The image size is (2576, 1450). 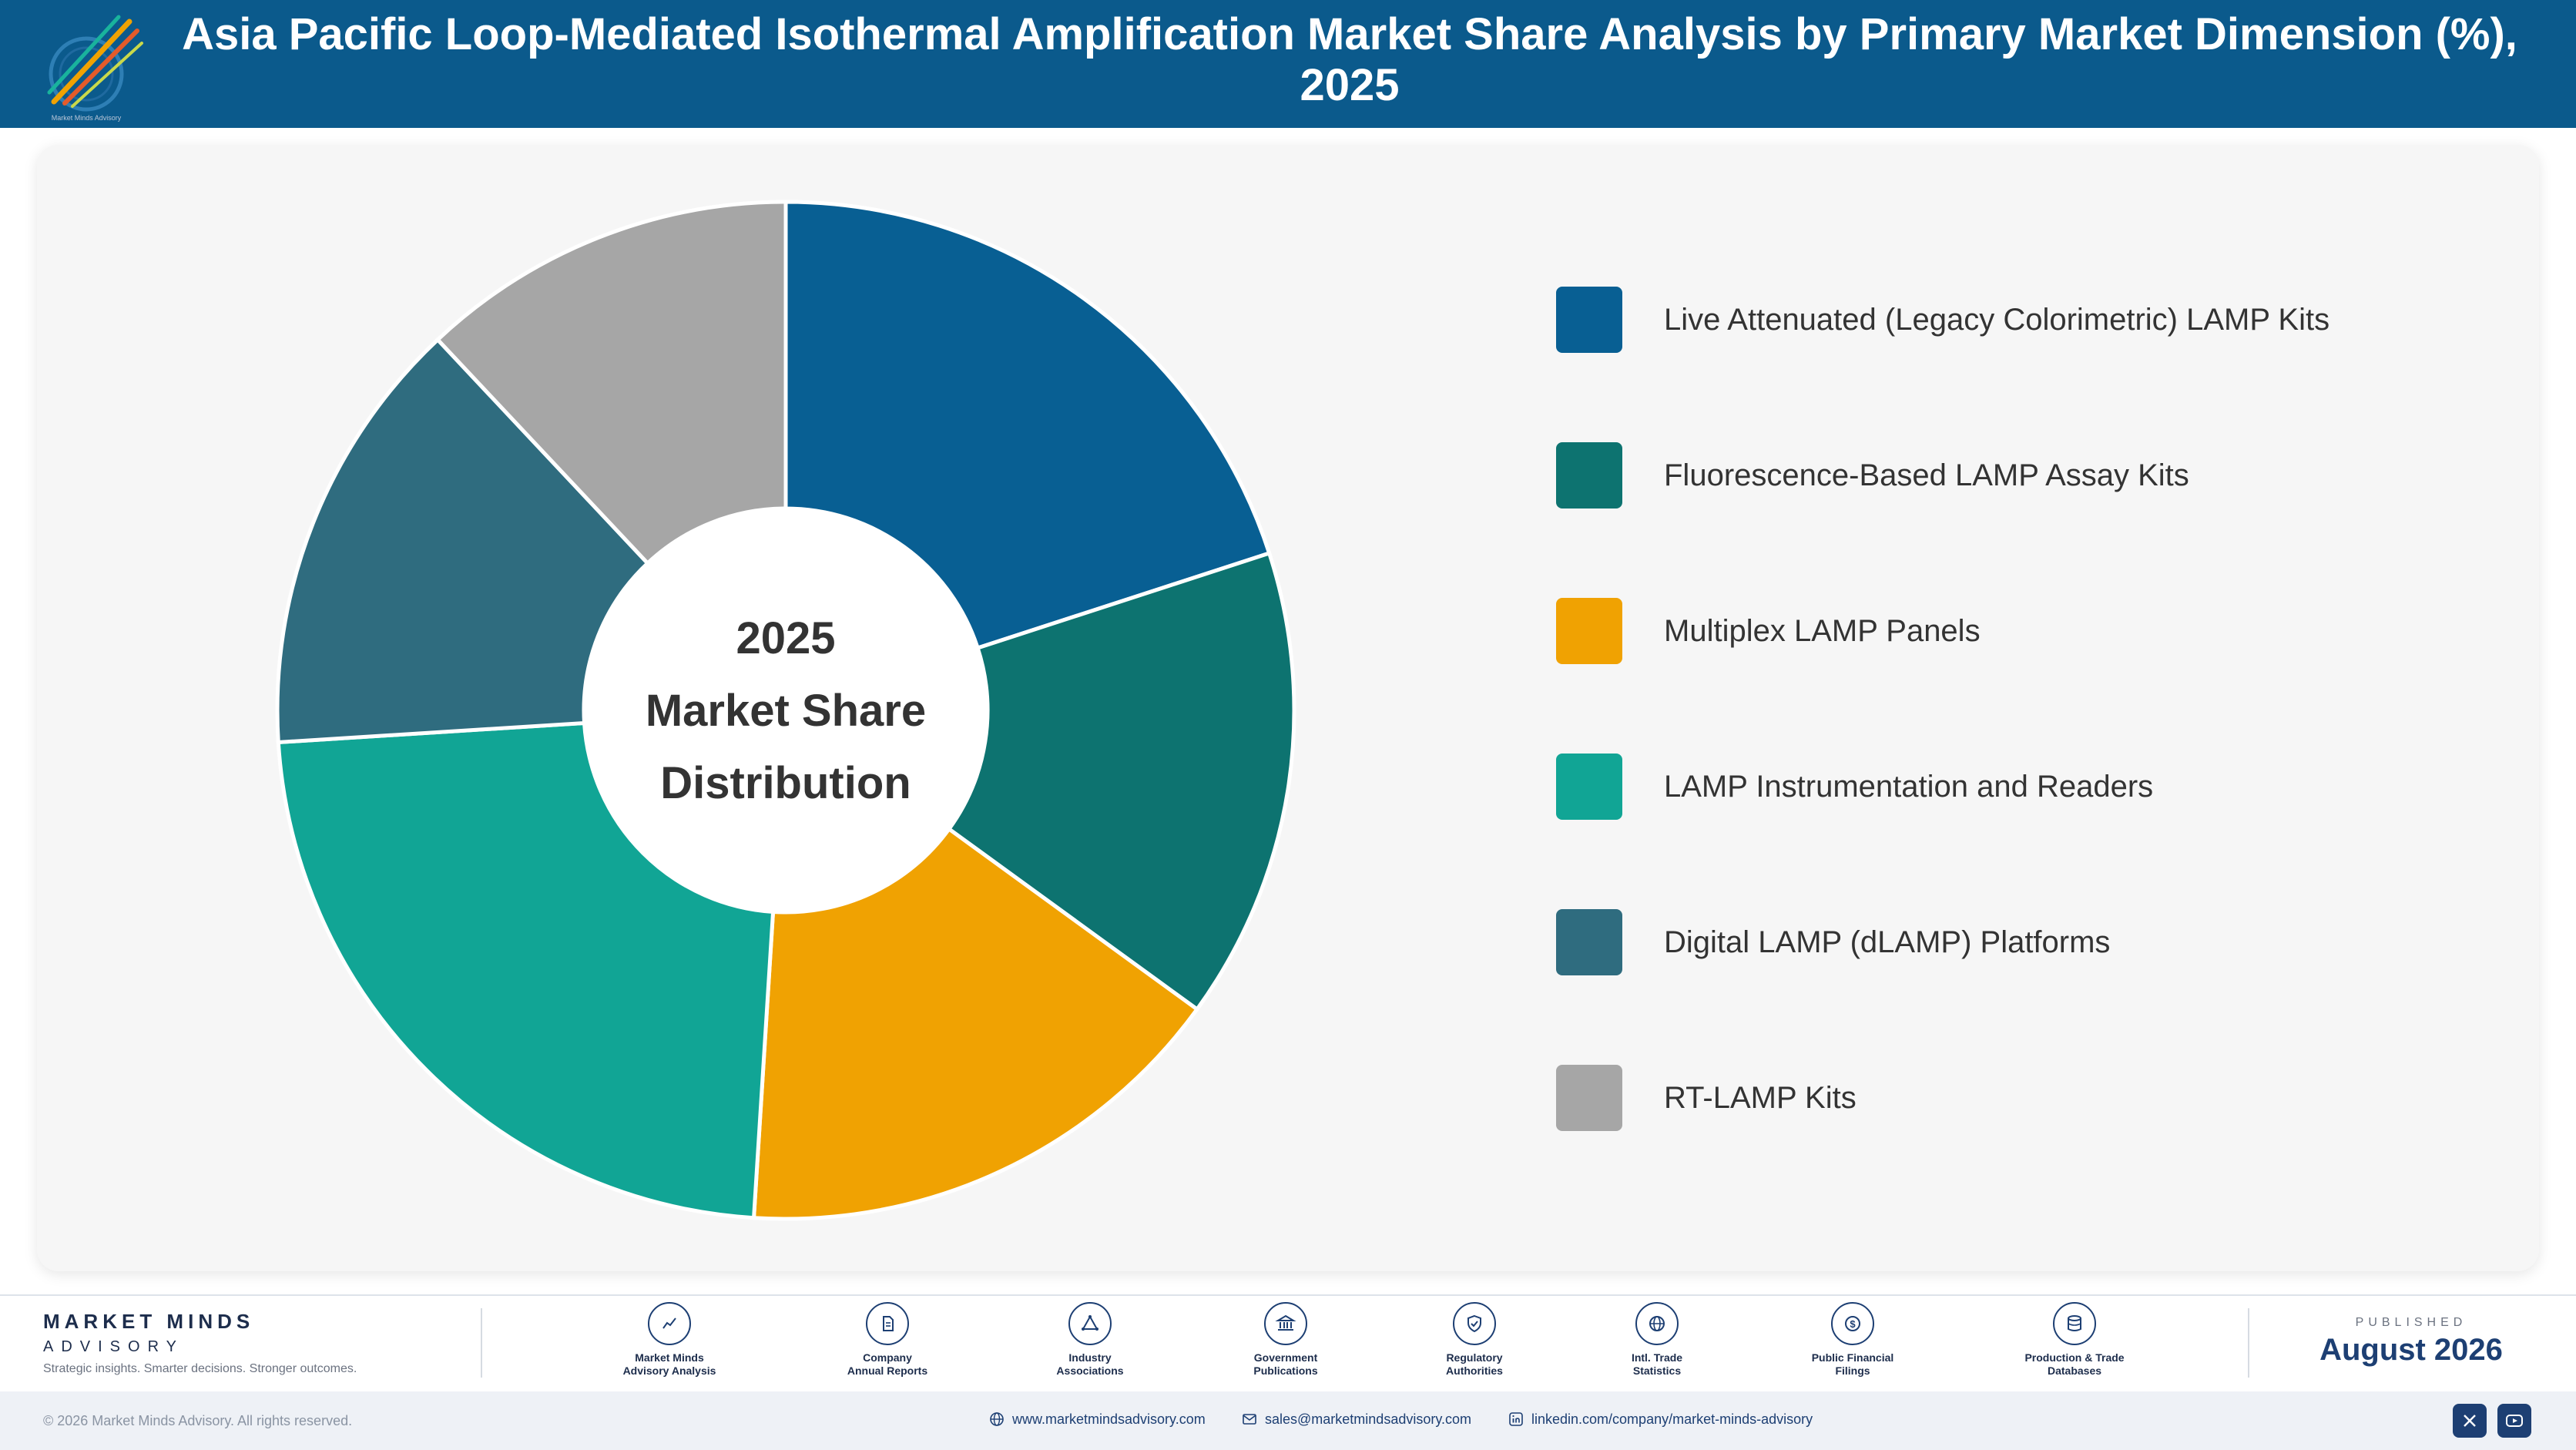 I want to click on source-item: Intl. Trade Statistics, so click(x=1657, y=1340).